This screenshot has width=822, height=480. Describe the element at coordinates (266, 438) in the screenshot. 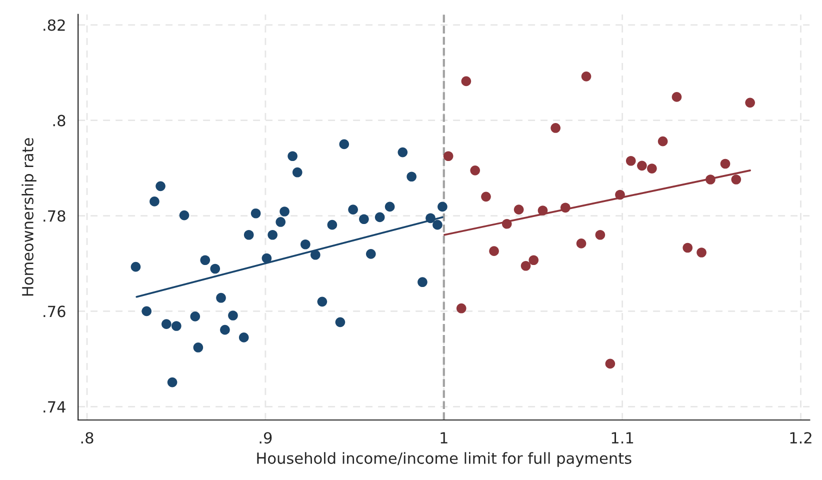

I see `x-tick-label: .9` at that location.